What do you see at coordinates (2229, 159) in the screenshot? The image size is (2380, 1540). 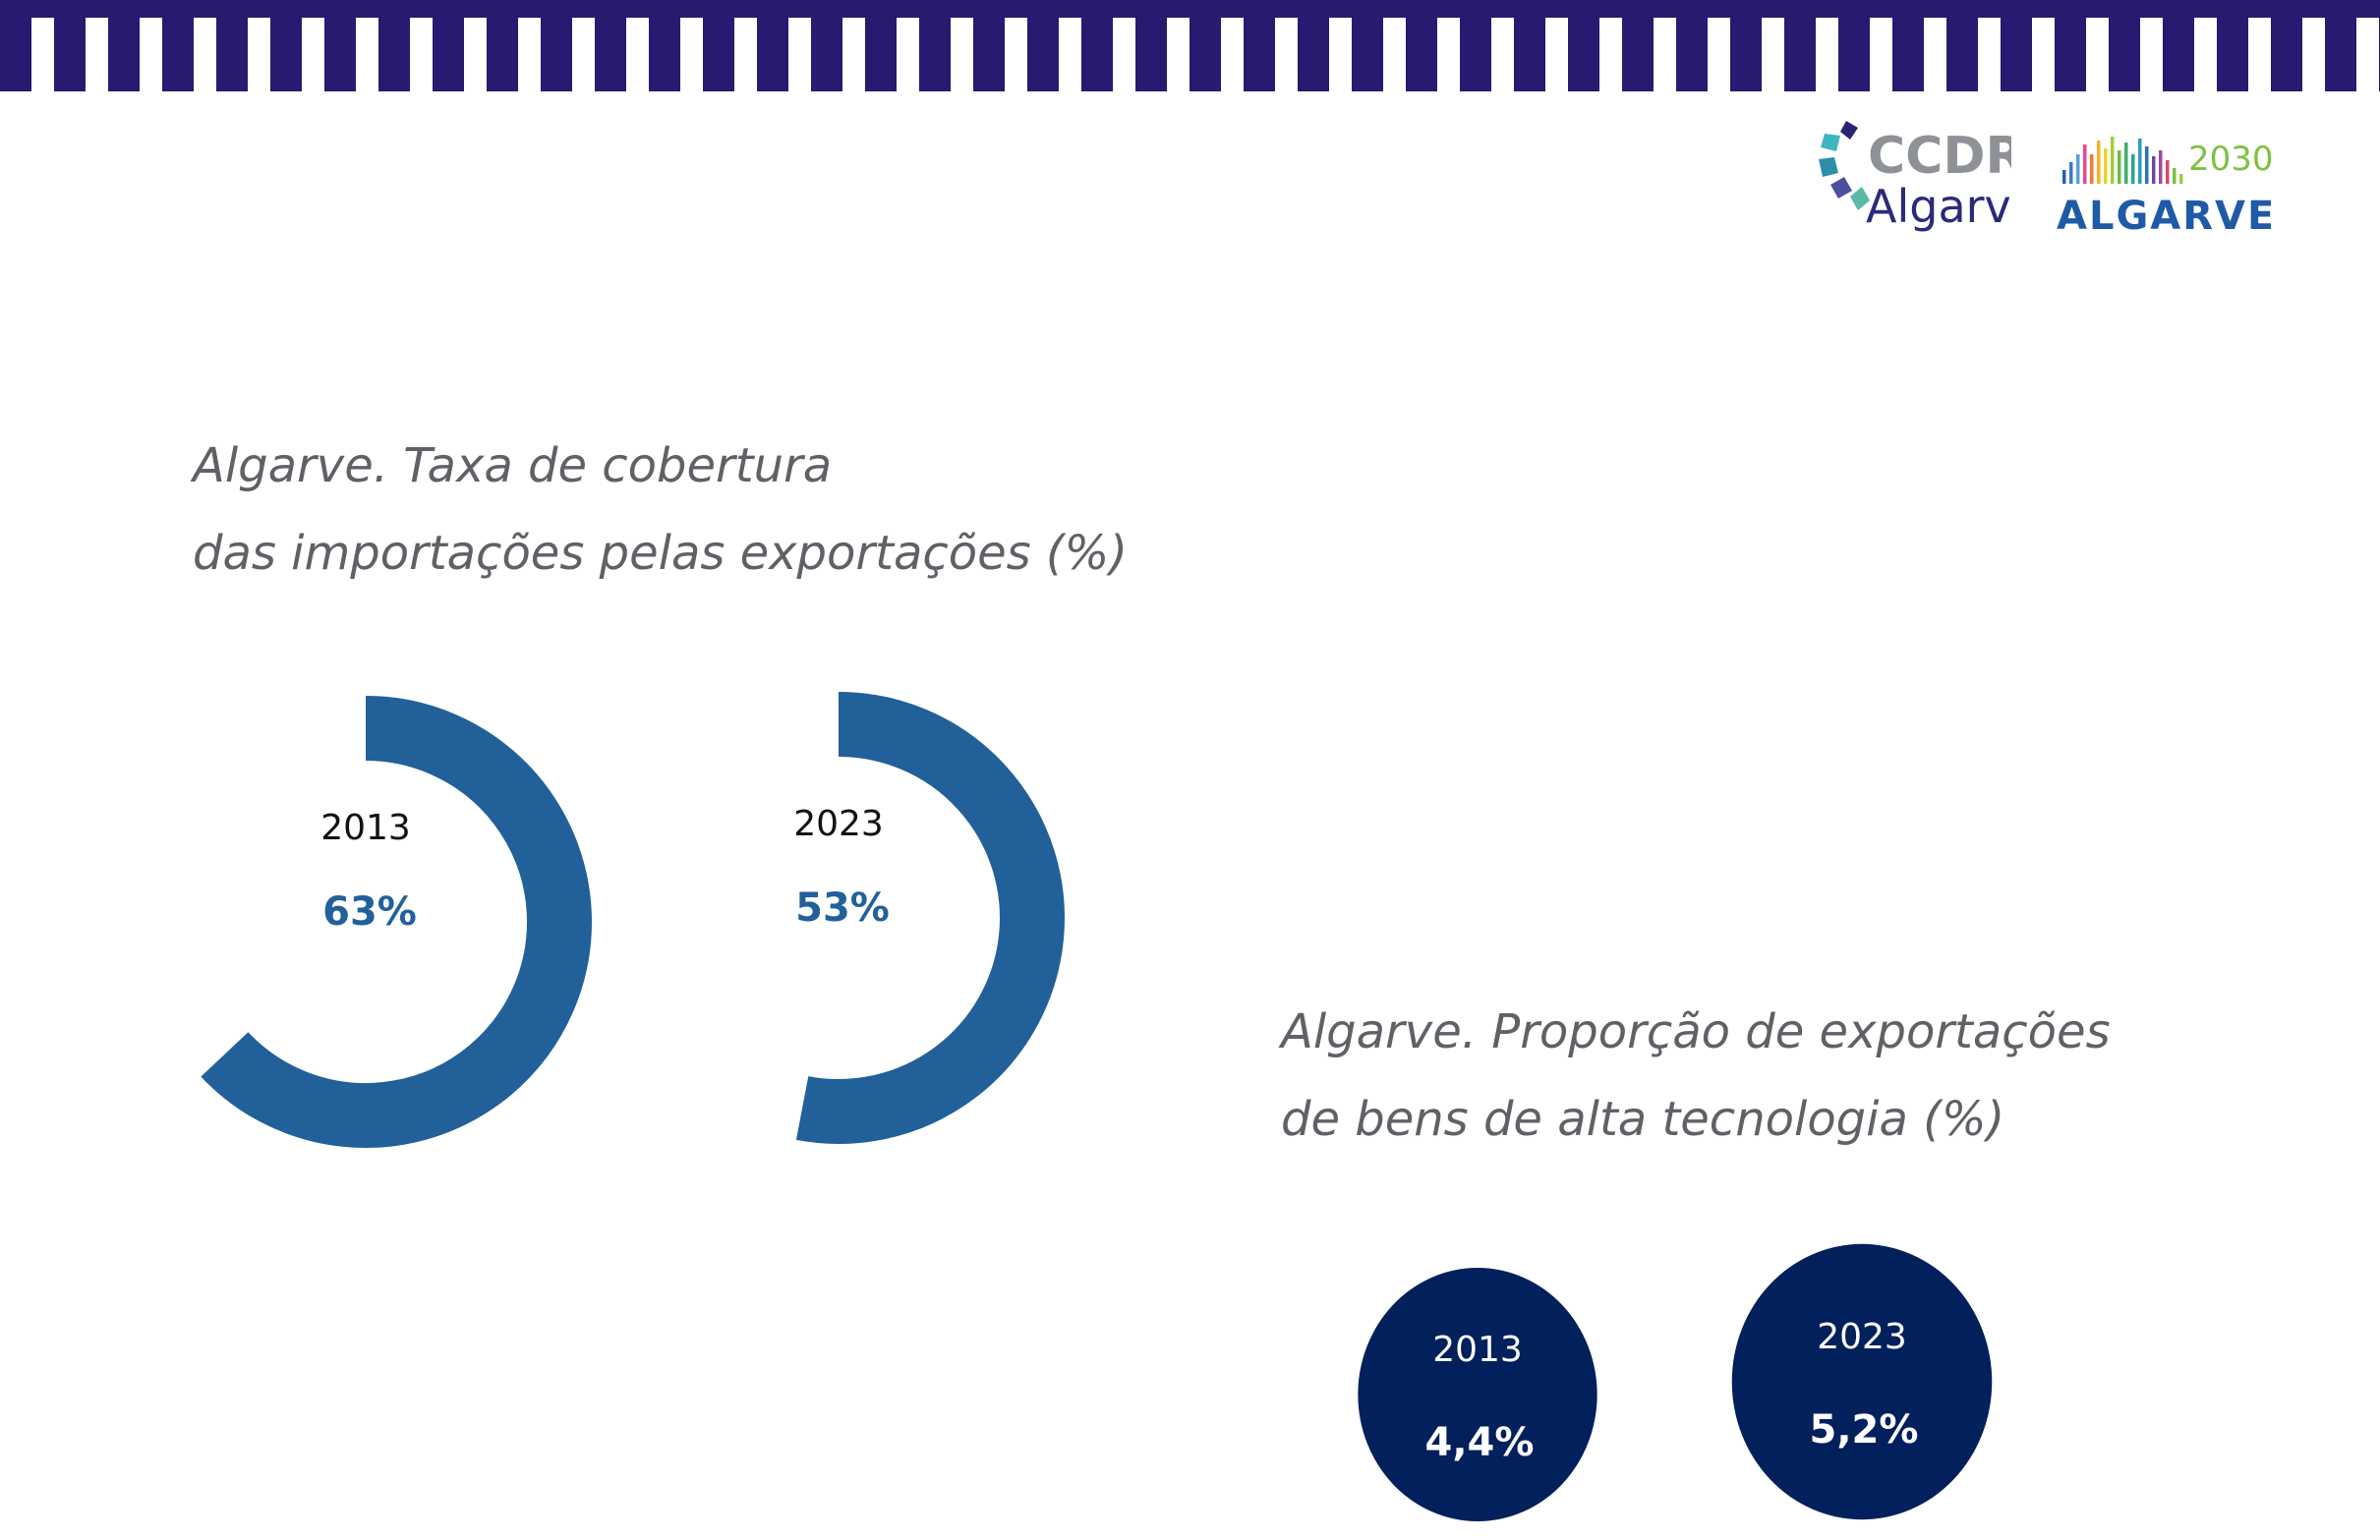 I see `algarve-2030-year-text: 2030` at bounding box center [2229, 159].